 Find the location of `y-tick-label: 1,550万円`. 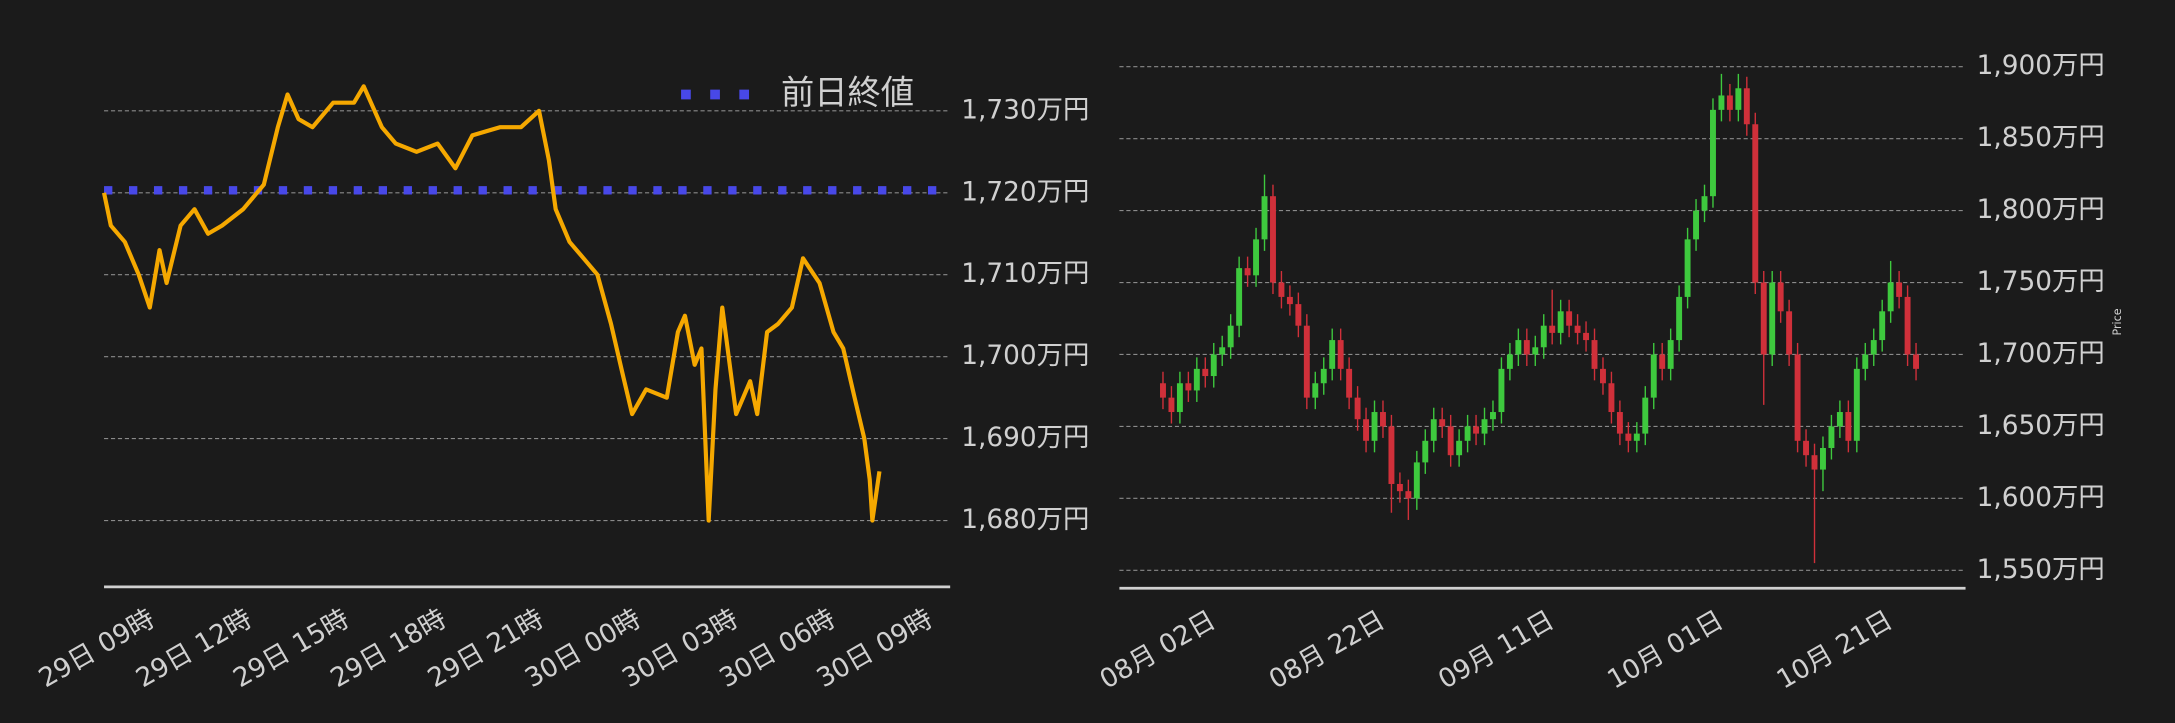

y-tick-label: 1,550万円 is located at coordinates (2041, 570).